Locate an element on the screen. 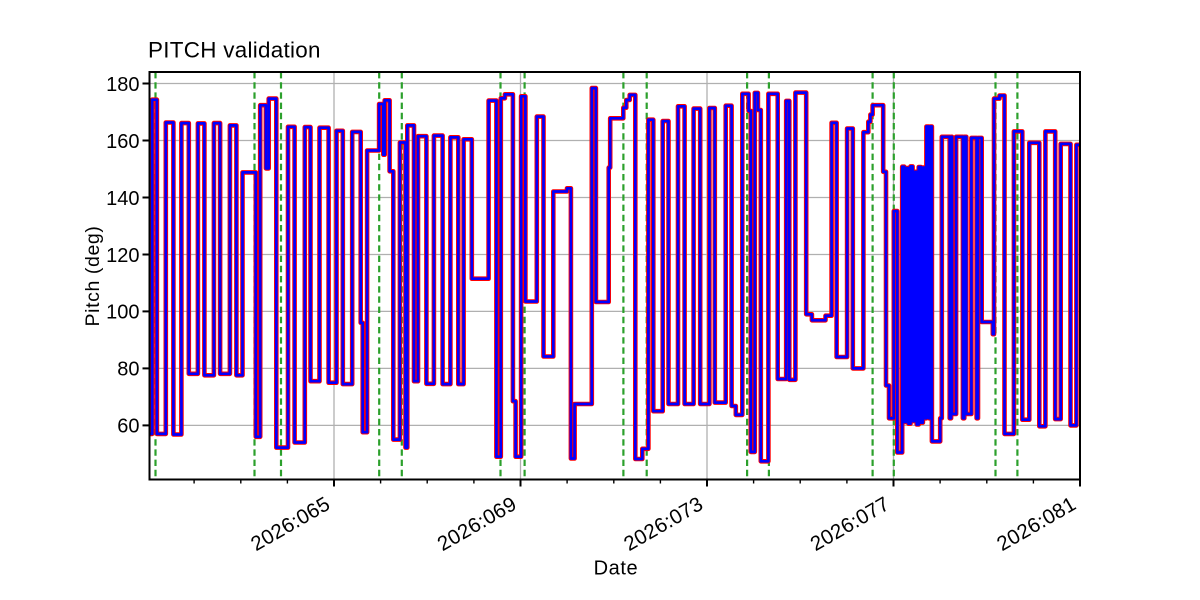 The width and height of the screenshot is (1200, 600). svg-text: 160 is located at coordinates (122, 142).